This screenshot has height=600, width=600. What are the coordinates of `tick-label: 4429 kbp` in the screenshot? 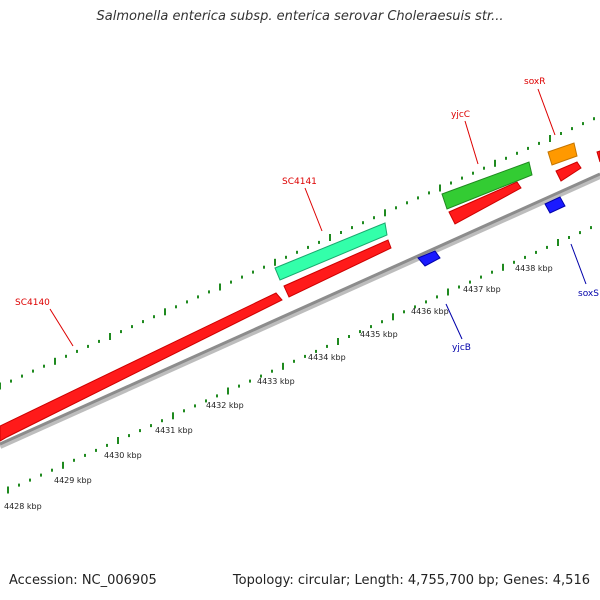 It's located at (73, 480).